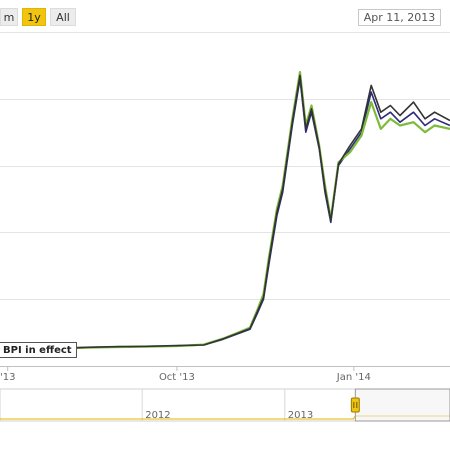 Image resolution: width=450 pixels, height=450 pixels. I want to click on navigator-tick-label: 2013, so click(300, 415).